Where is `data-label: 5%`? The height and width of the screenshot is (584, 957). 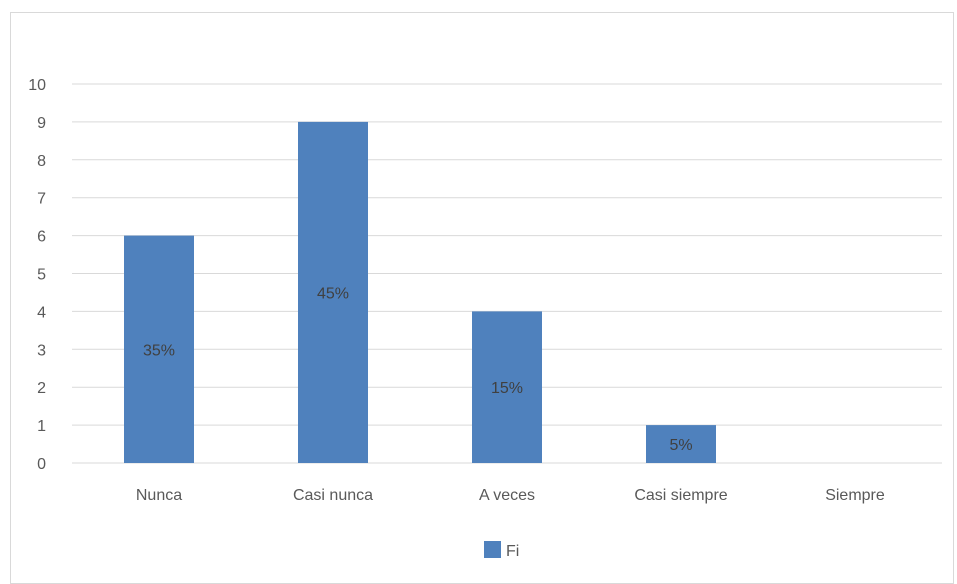
data-label: 5% is located at coordinates (680, 445).